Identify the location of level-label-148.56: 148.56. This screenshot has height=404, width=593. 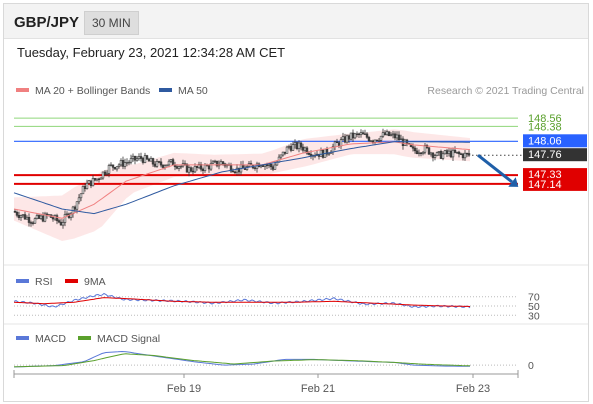
(545, 119).